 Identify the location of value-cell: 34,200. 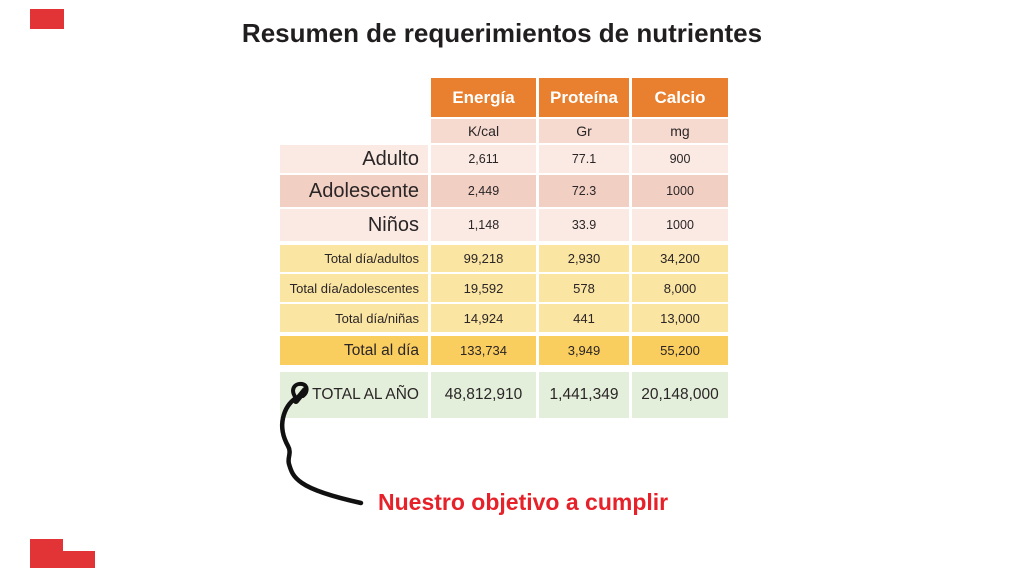
(680, 258).